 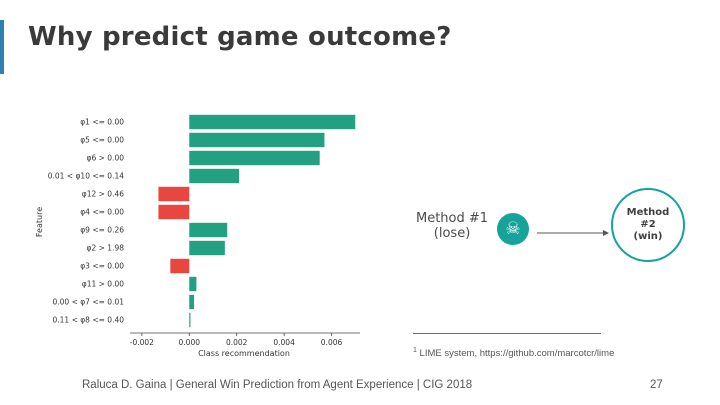 I want to click on chart-y-tick-label: φ9 <= 0.26, so click(x=102, y=230).